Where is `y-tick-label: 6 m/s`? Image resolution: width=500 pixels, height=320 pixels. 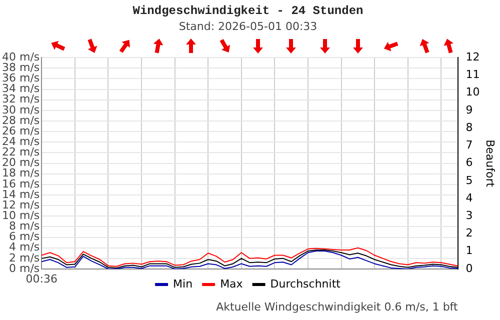
y-tick-label: 6 m/s is located at coordinates (24, 237).